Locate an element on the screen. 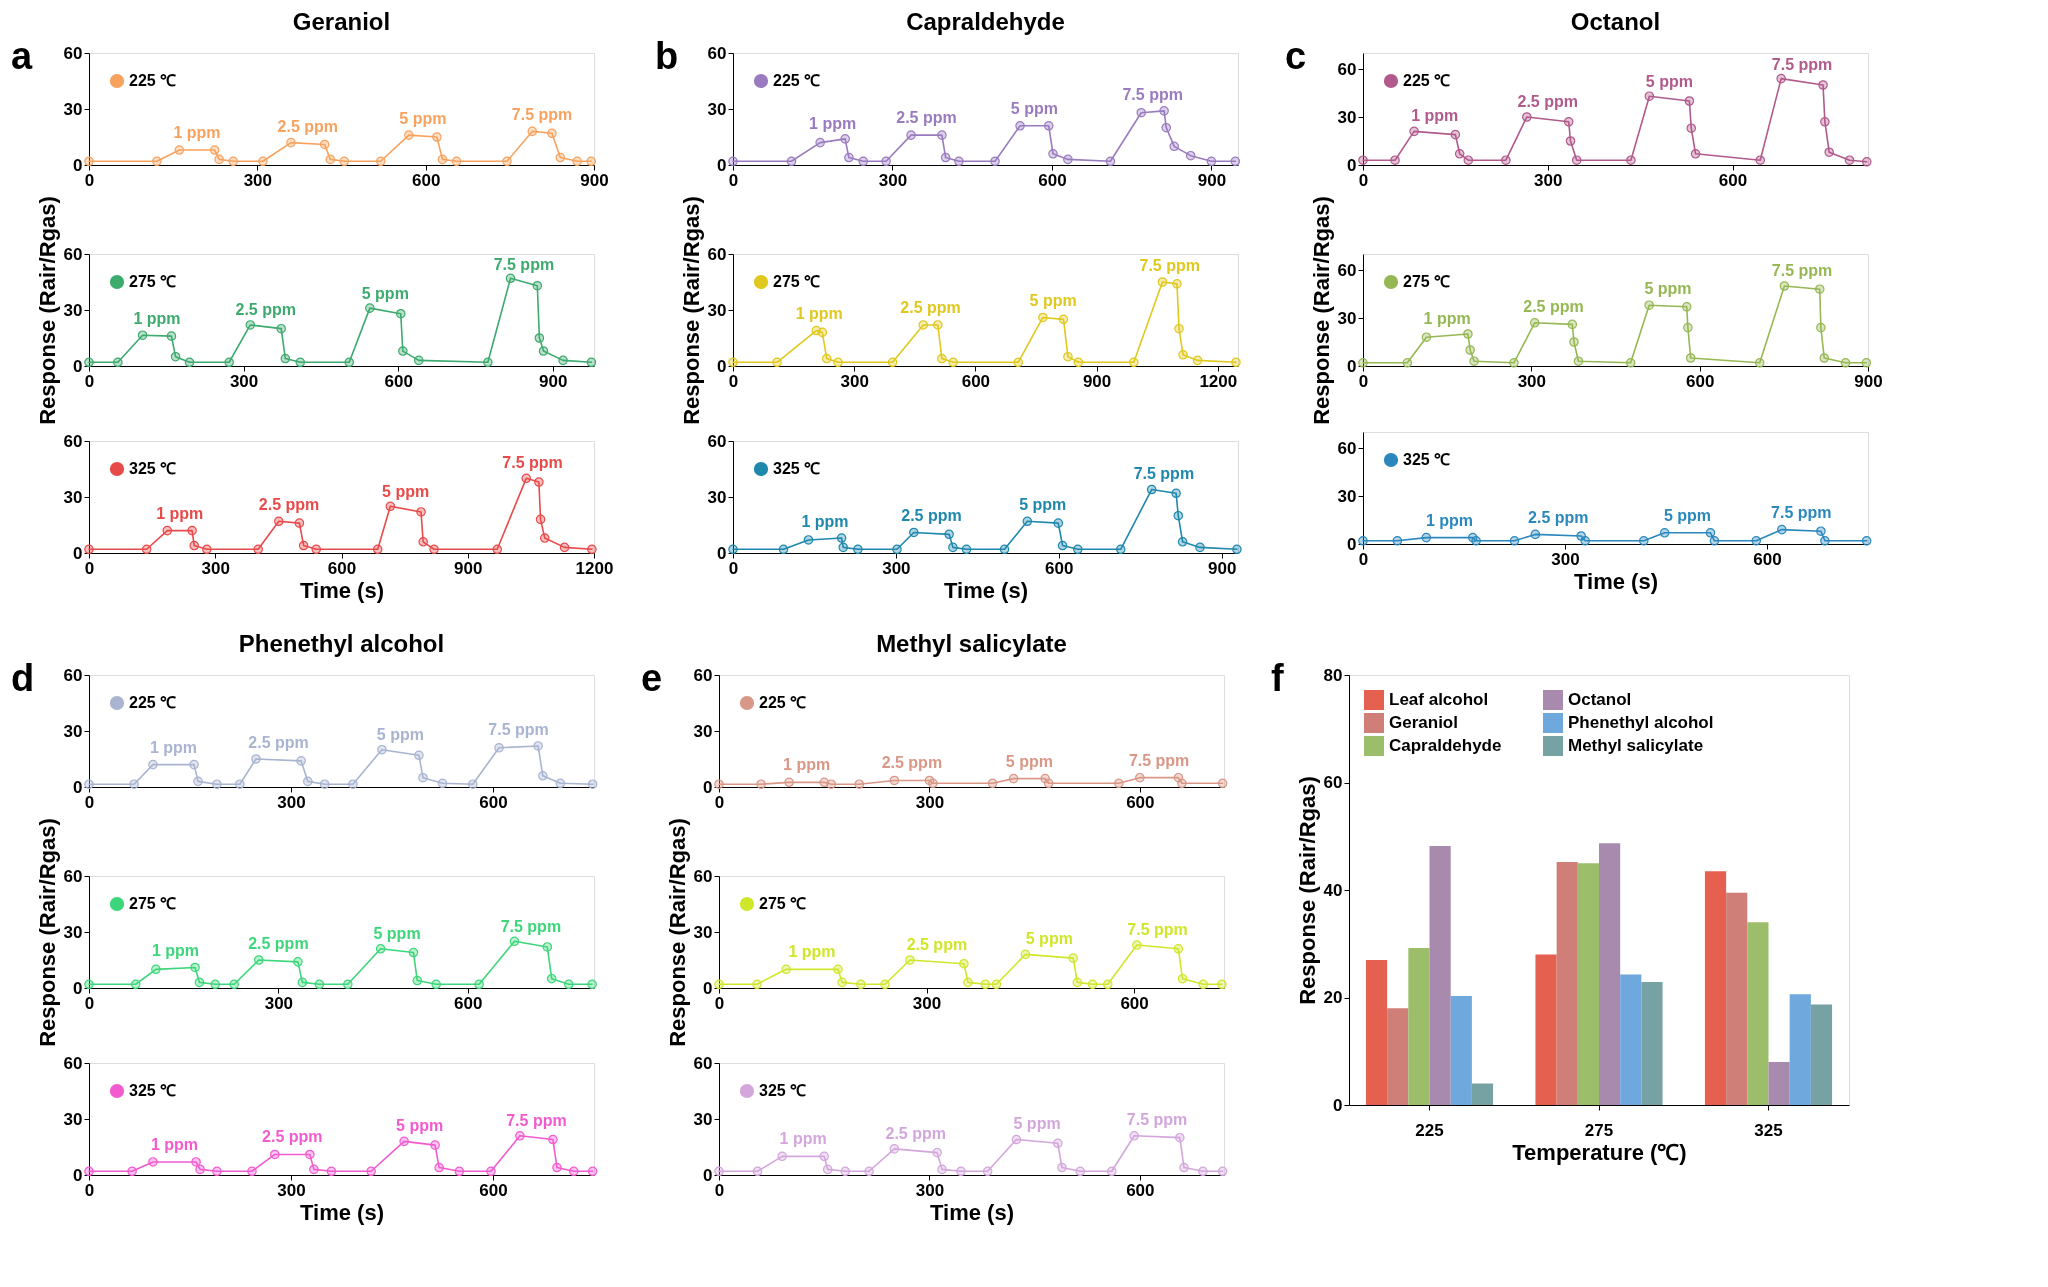  legend-label: 225 ℃ is located at coordinates (153, 702).